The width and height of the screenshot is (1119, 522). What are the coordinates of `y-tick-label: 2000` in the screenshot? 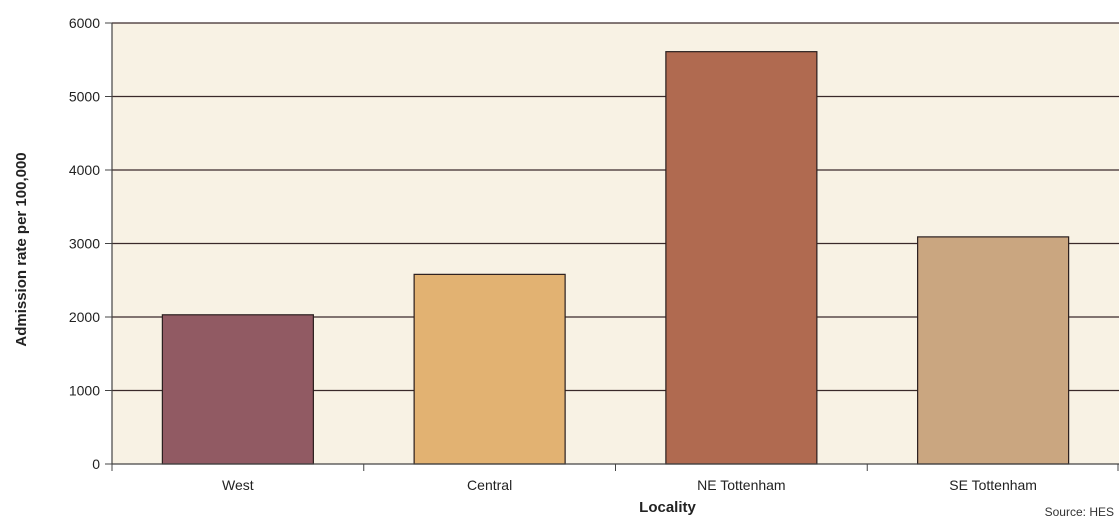 It's located at (84, 317).